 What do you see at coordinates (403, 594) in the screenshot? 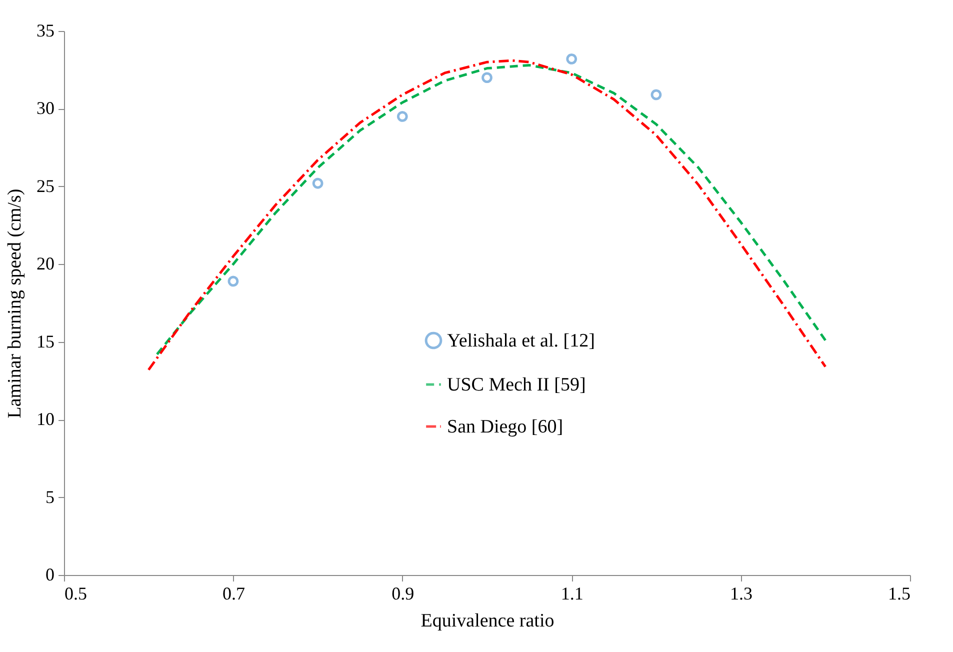
I see `x-tick-label: 0.9` at bounding box center [403, 594].